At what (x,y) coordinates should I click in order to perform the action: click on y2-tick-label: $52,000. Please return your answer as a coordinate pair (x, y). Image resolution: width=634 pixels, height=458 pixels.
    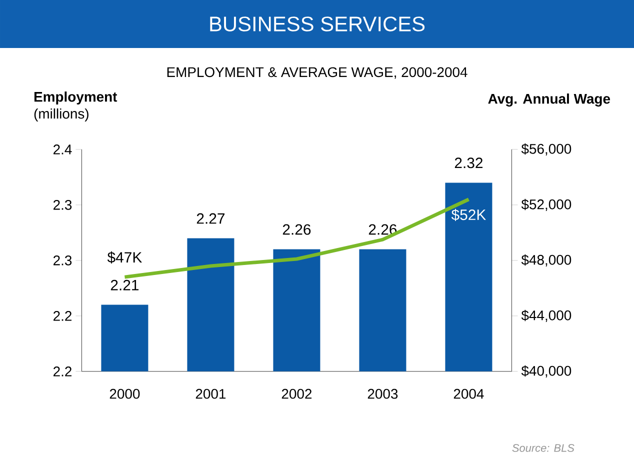
    Looking at the image, I should click on (546, 204).